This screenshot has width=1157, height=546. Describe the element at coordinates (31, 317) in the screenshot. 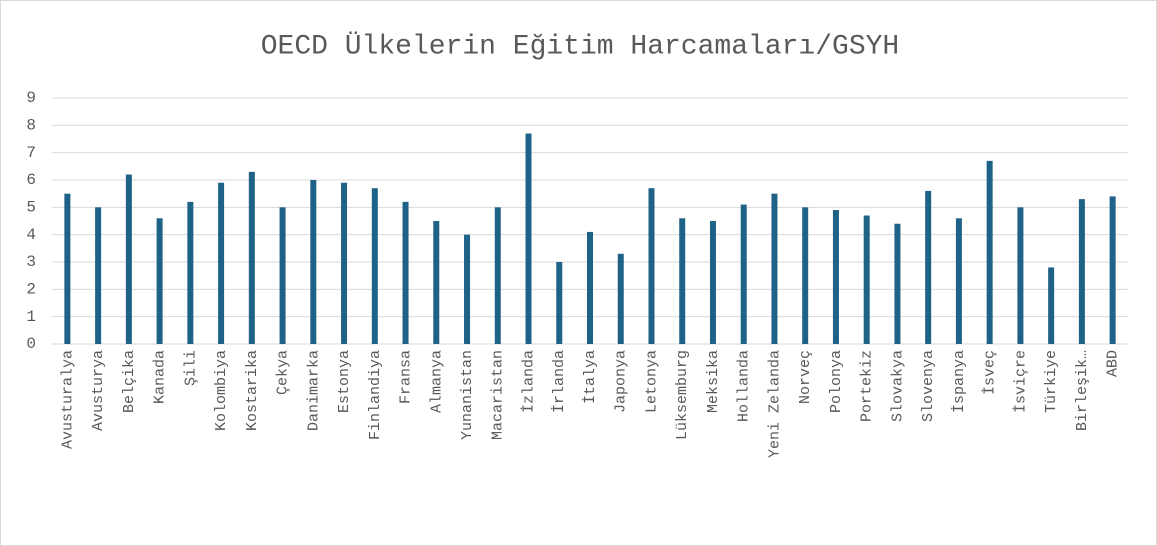

I see `y-tick-label: 1` at that location.